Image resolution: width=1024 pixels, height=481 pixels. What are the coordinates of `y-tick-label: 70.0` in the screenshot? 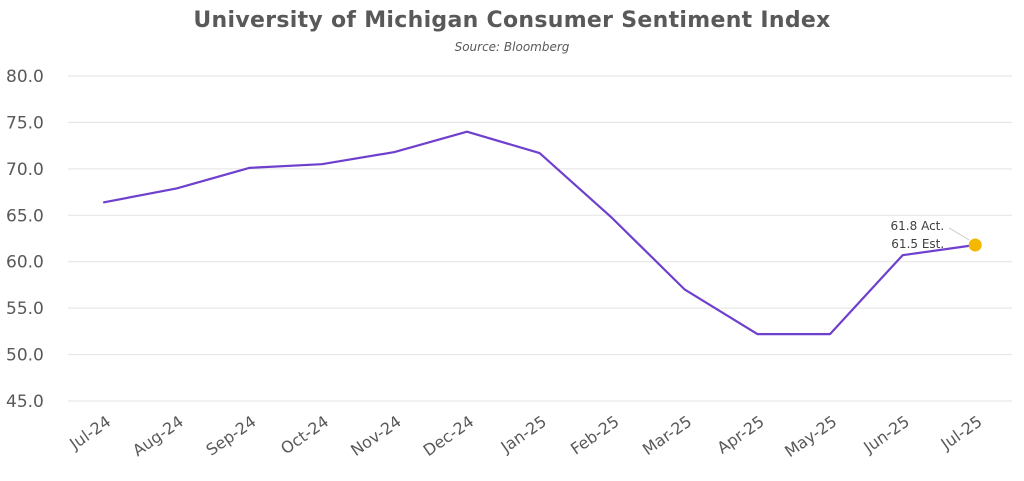 It's located at (25, 170).